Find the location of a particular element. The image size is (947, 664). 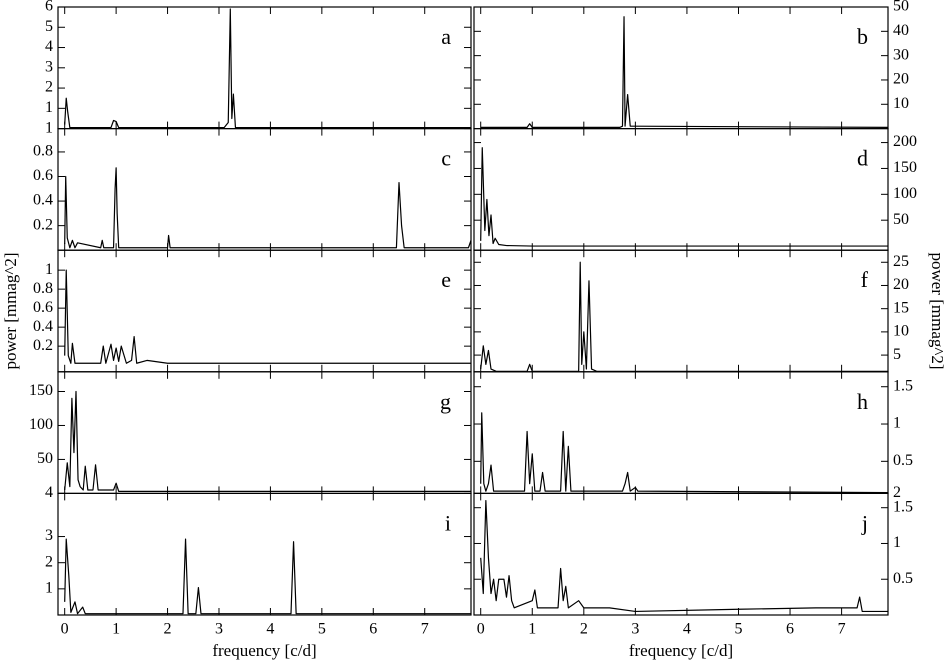

panel-letter: d is located at coordinates (862, 158).